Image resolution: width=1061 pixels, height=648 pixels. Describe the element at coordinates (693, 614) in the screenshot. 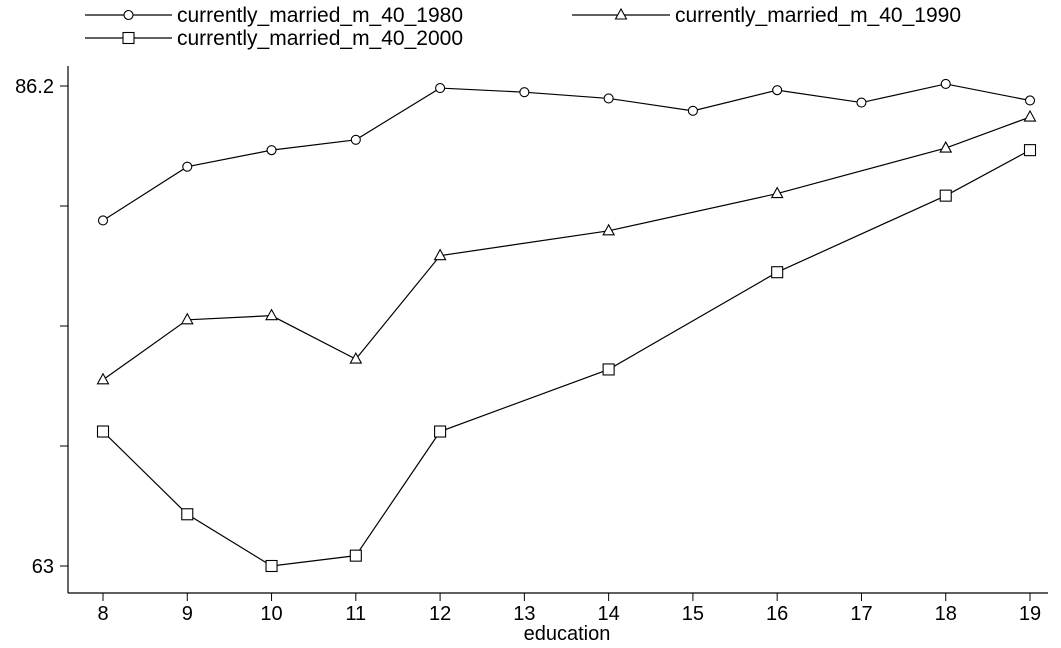

I see `x-tick-label: 15` at that location.